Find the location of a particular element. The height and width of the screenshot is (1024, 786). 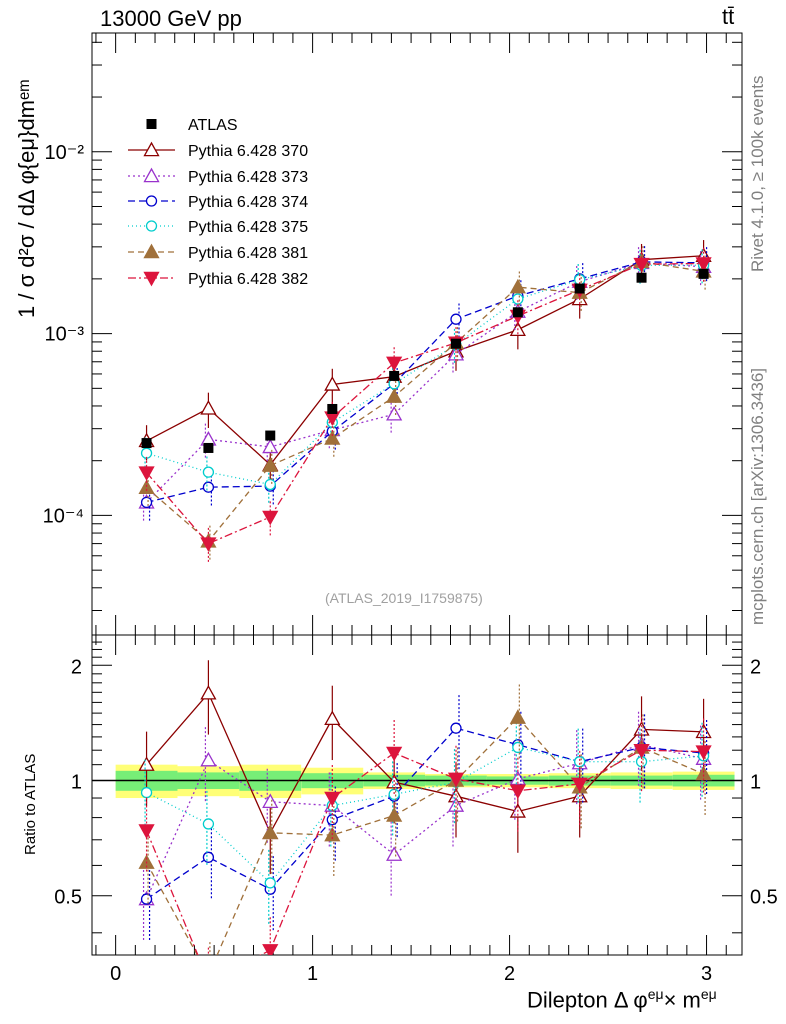

rivet-version-label: Rivet 4.1.0, ≥ 100k events is located at coordinates (757, 173).